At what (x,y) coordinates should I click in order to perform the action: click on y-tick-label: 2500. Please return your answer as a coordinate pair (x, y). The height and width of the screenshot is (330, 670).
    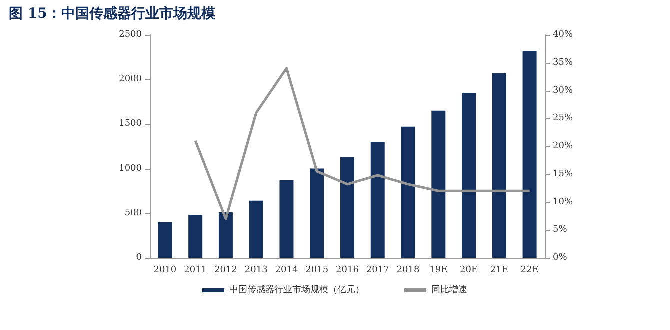
    Looking at the image, I should click on (130, 35).